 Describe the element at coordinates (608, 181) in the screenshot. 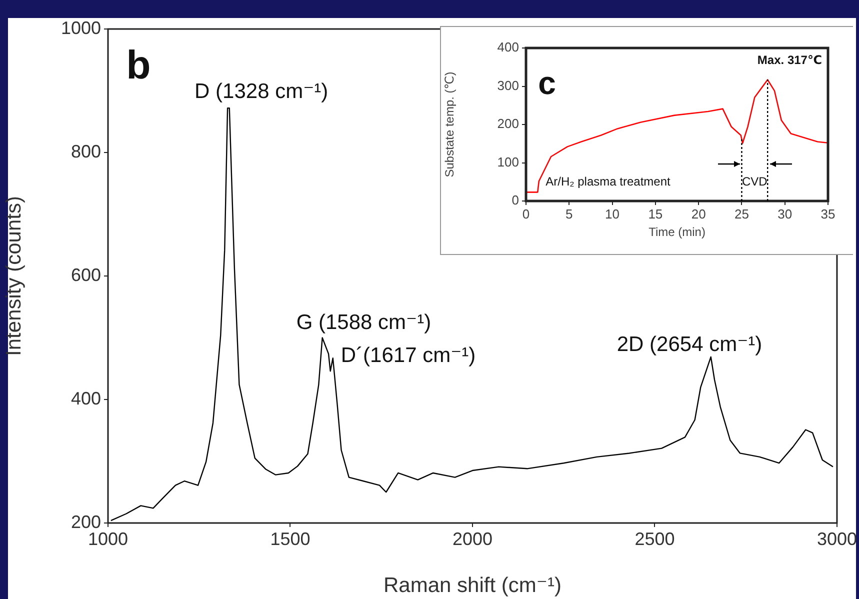

I see `annotation: Ar/H₂ plasma treatment` at that location.